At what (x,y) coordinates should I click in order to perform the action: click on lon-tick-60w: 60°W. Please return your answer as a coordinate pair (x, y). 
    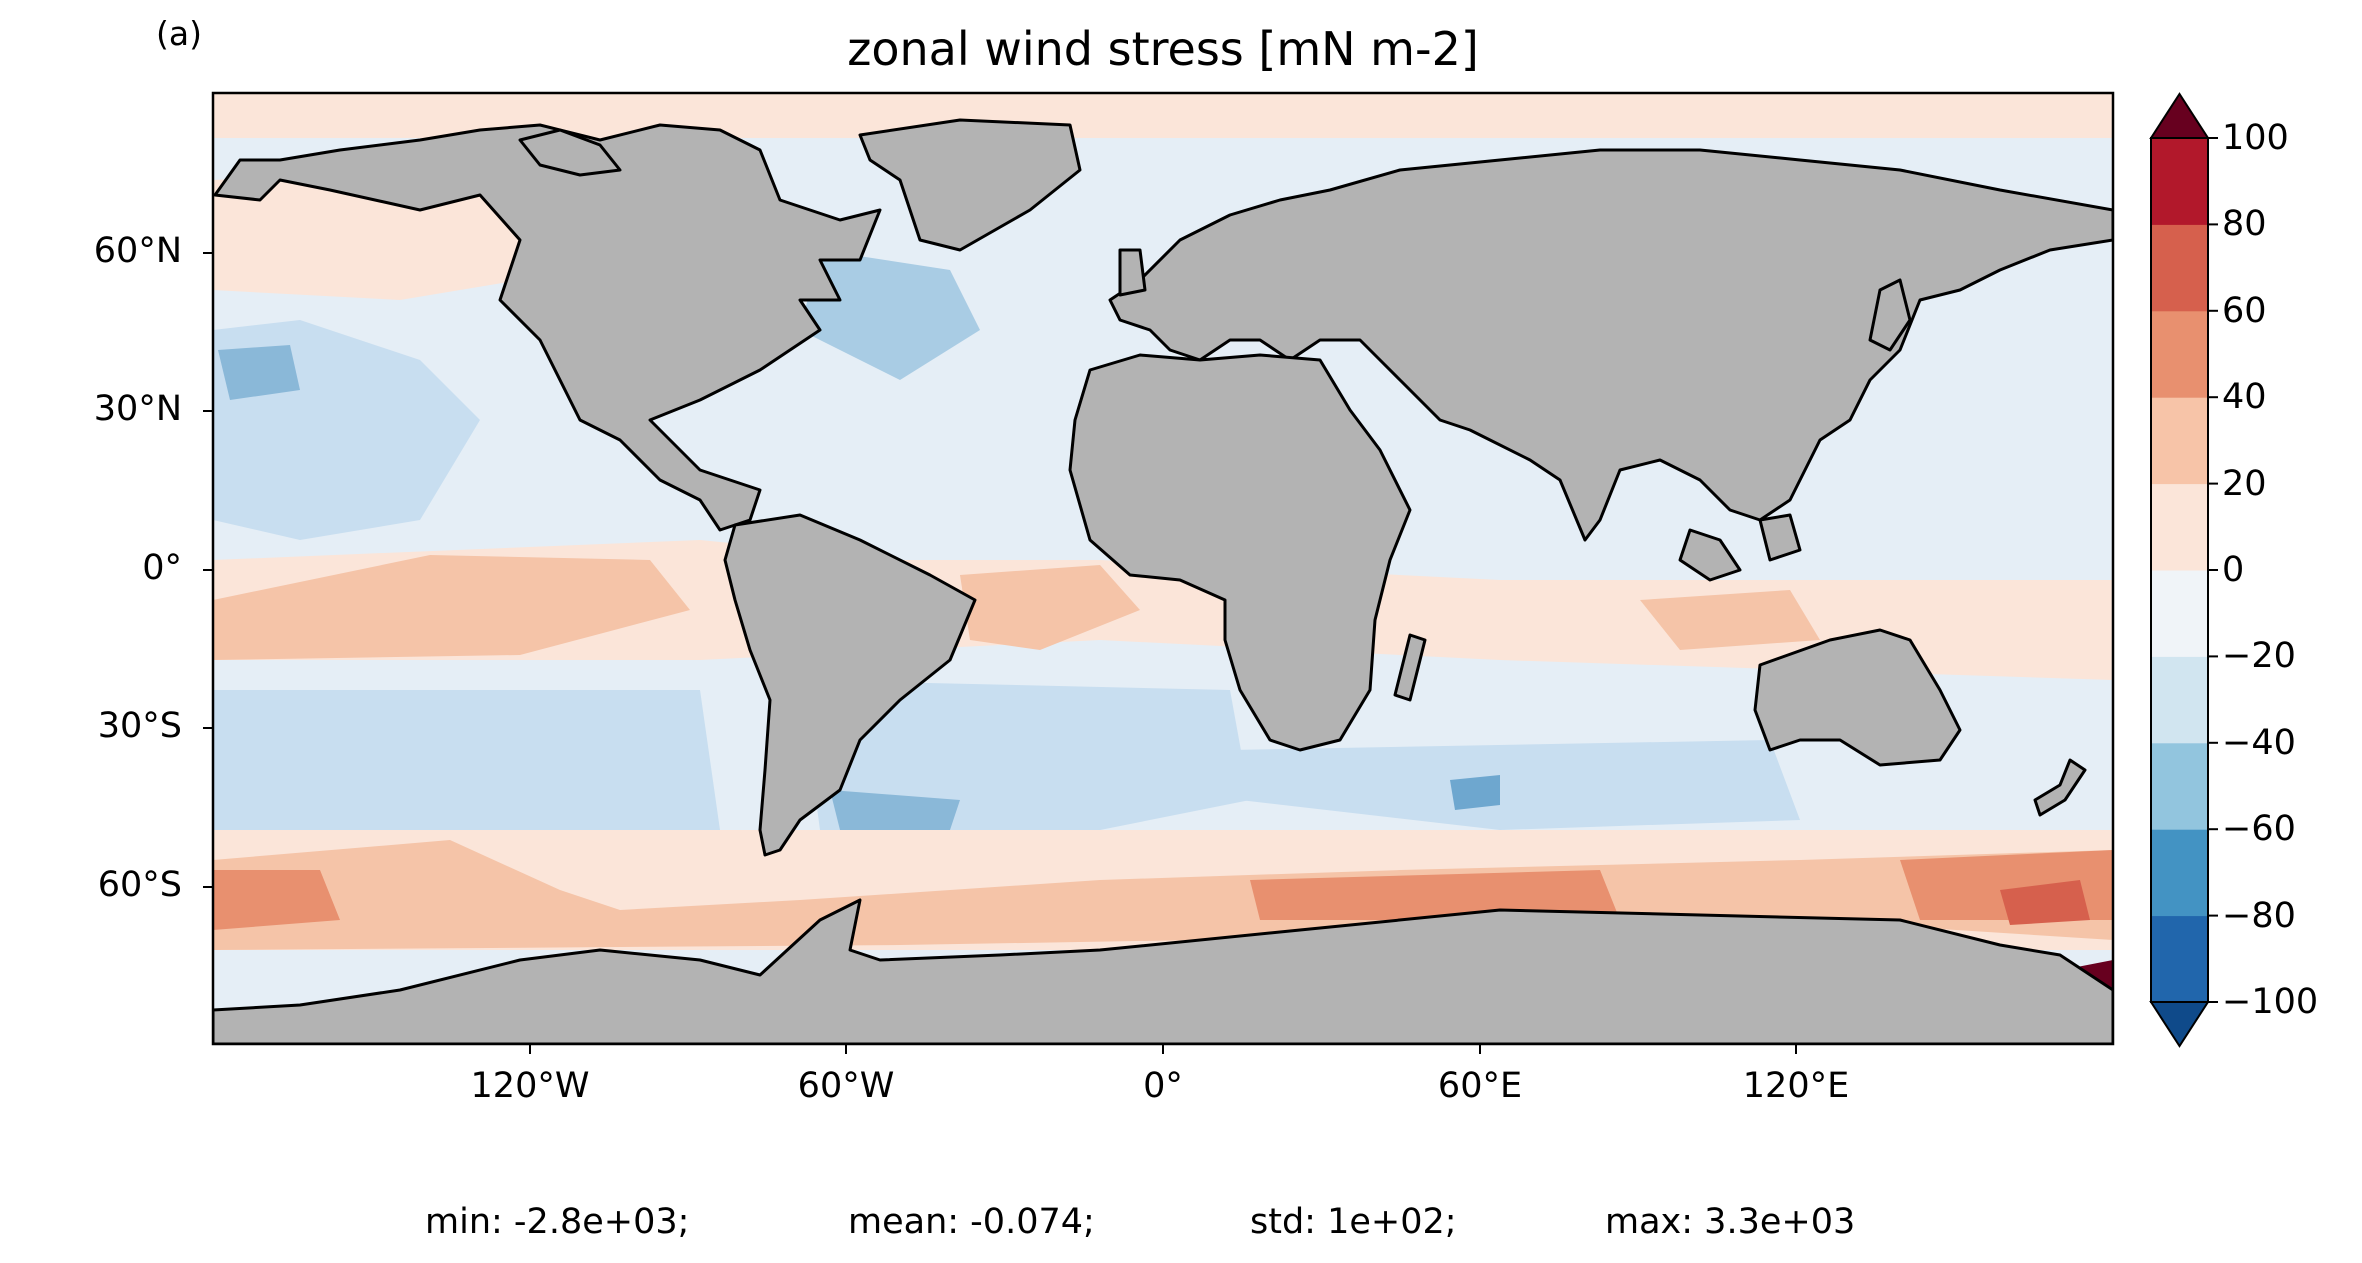
    Looking at the image, I should click on (846, 1086).